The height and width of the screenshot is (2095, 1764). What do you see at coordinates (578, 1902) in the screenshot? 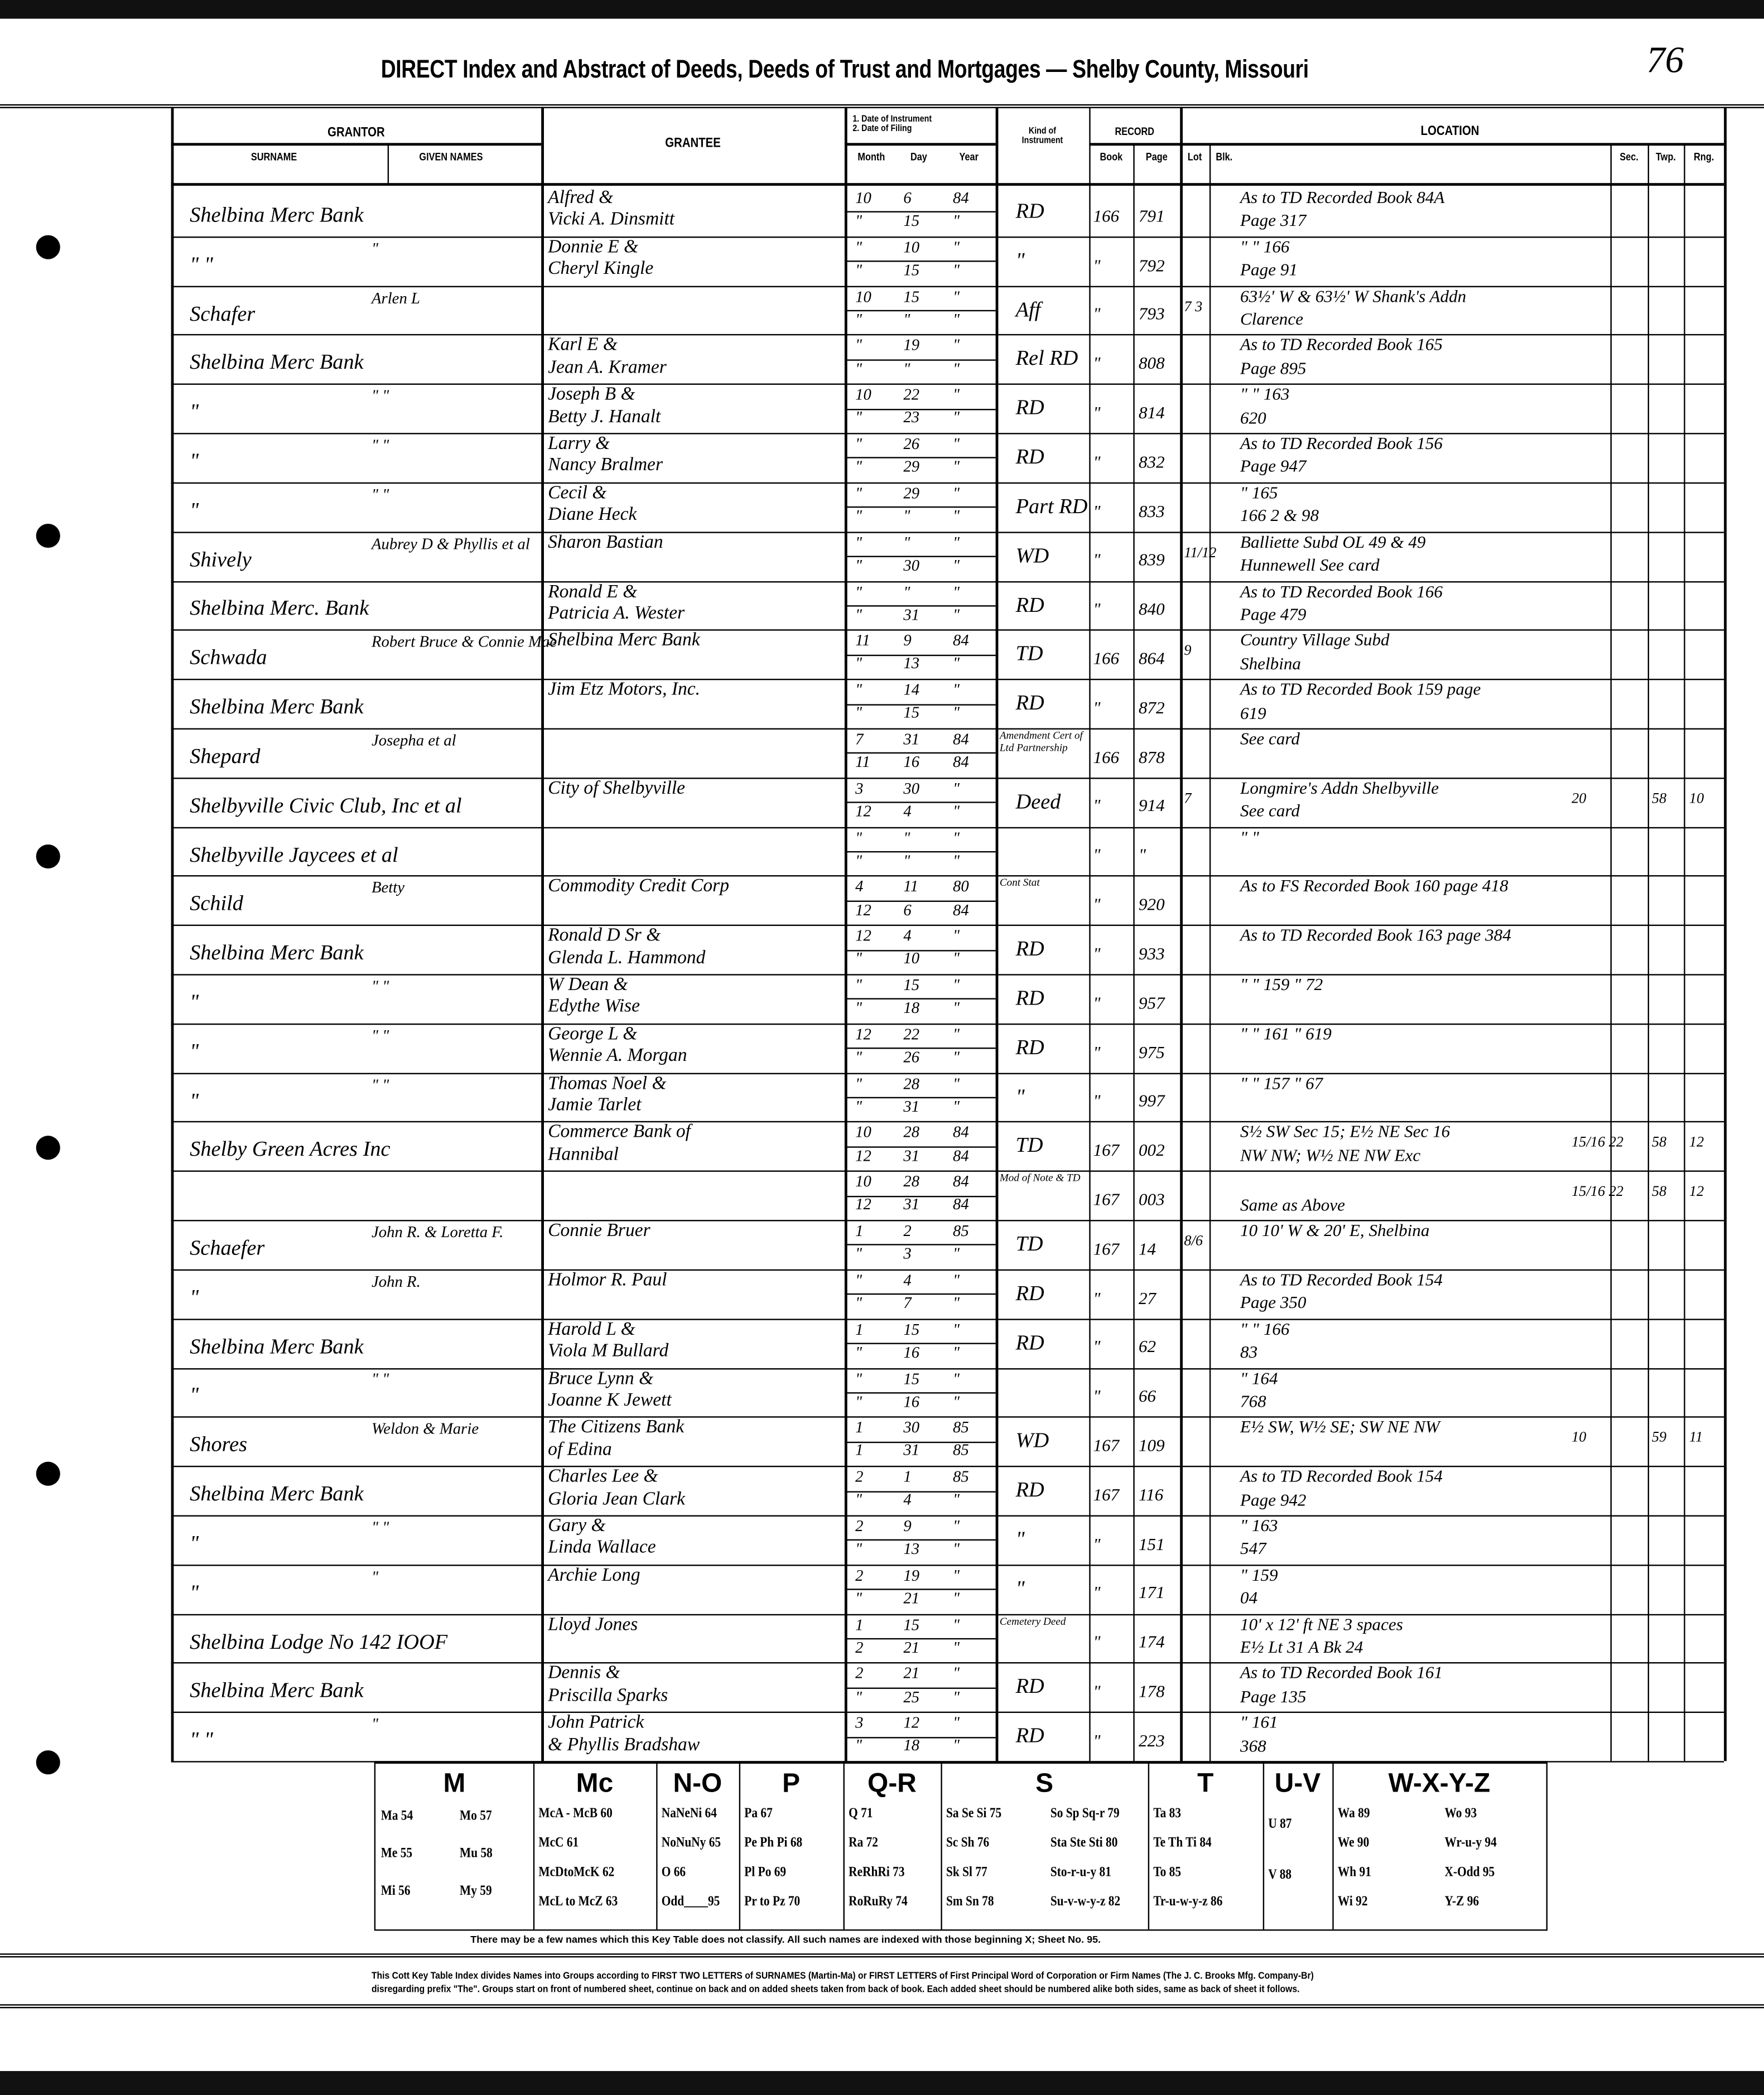
I see `key-entry: McL to McZ 63` at bounding box center [578, 1902].